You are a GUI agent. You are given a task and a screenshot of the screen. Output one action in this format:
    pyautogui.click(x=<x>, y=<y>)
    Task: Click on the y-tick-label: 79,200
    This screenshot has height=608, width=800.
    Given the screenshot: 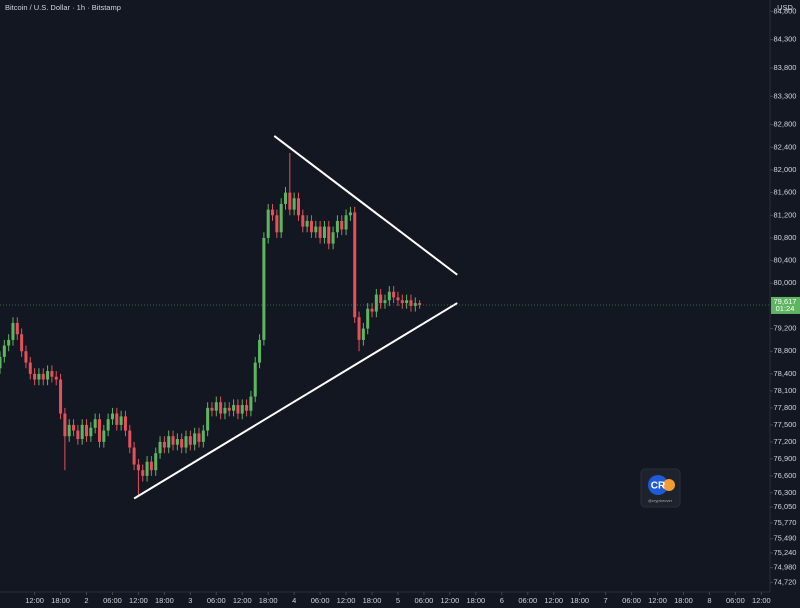 What is the action you would take?
    pyautogui.click(x=785, y=328)
    